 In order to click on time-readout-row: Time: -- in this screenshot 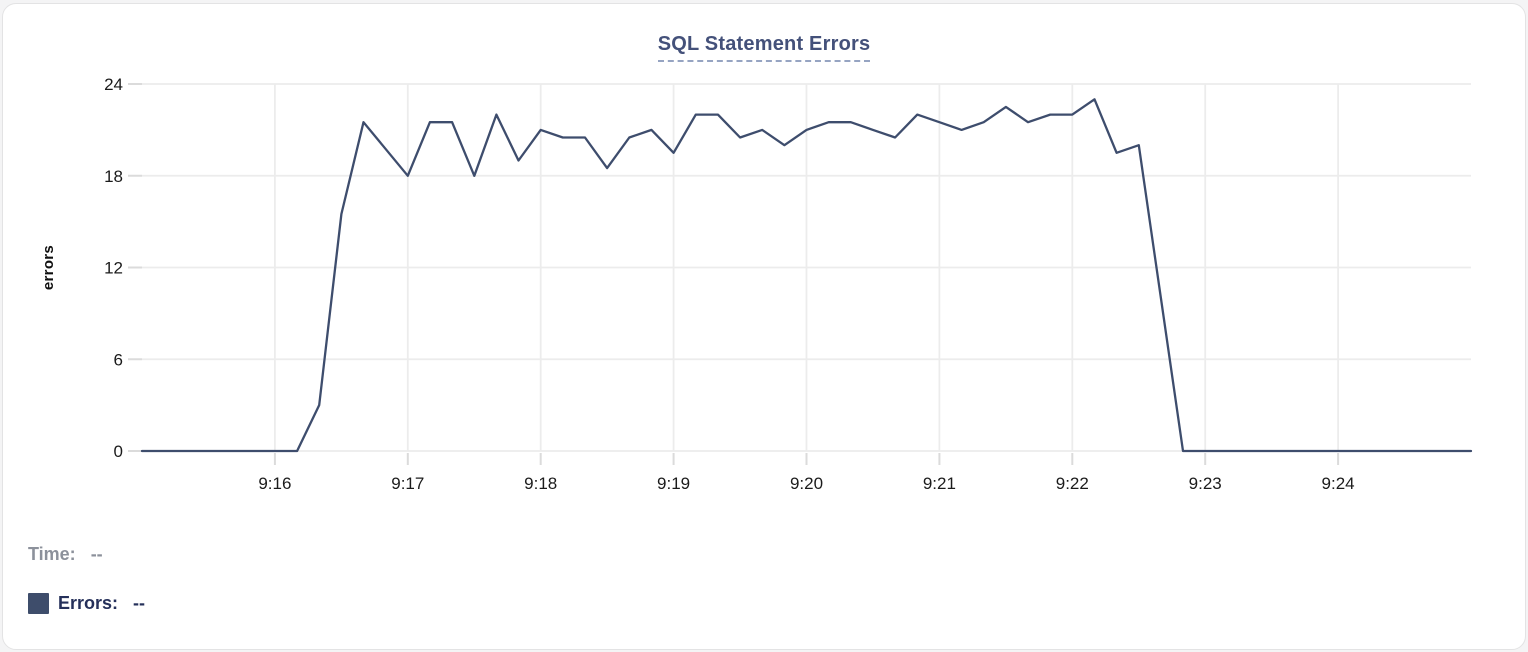, I will do `click(86, 554)`.